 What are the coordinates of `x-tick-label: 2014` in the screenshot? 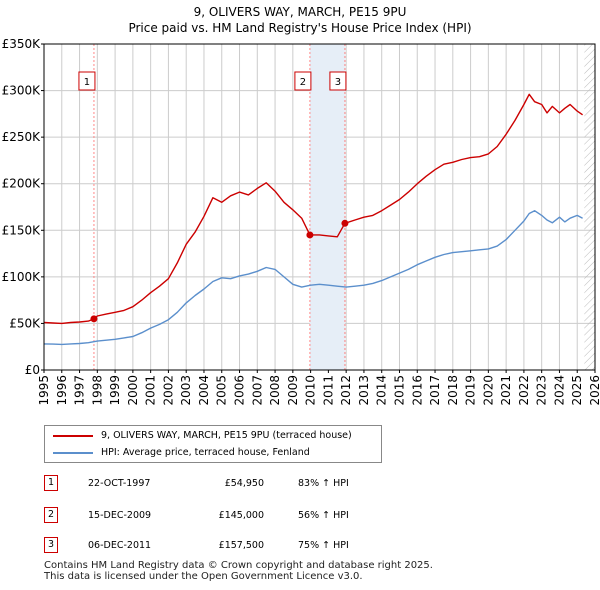 It's located at (382, 390).